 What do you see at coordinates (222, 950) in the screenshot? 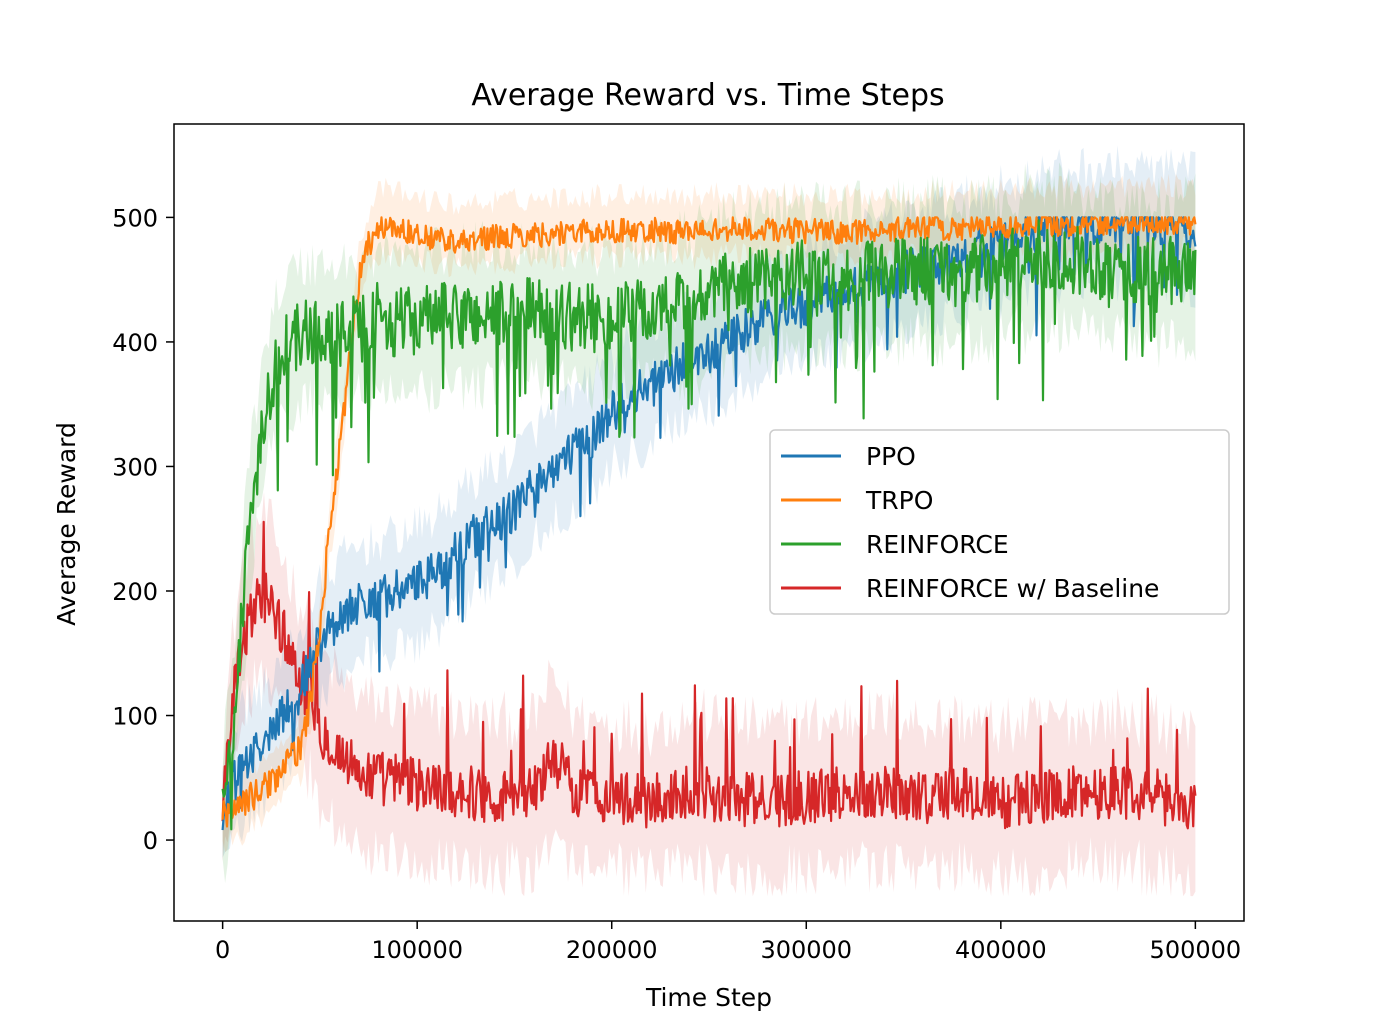
I see `x-tick-label: 0` at bounding box center [222, 950].